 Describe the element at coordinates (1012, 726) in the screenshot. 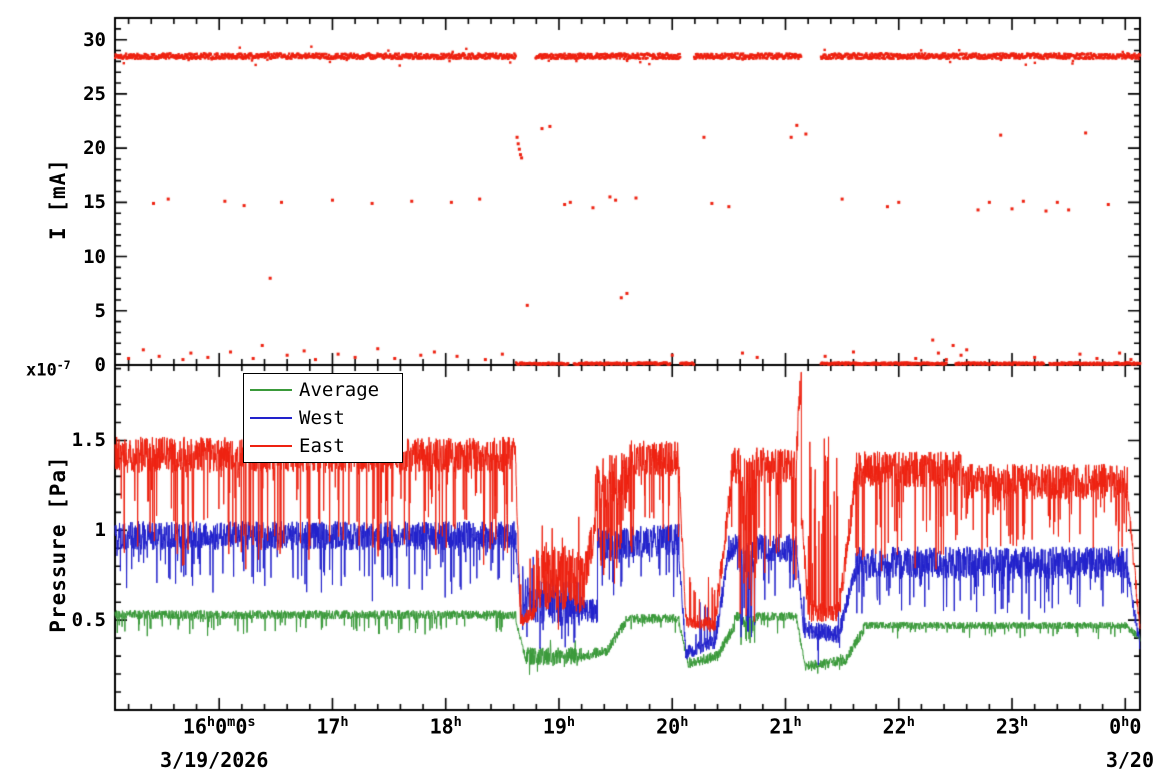

I see `x-tick-label: 23h` at that location.